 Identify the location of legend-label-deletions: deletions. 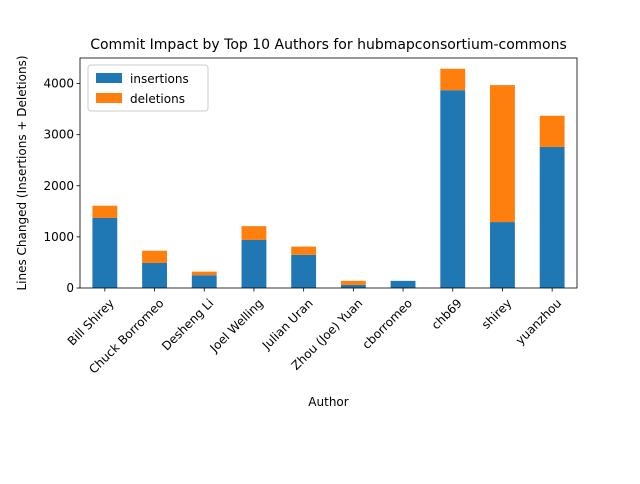
(157, 99).